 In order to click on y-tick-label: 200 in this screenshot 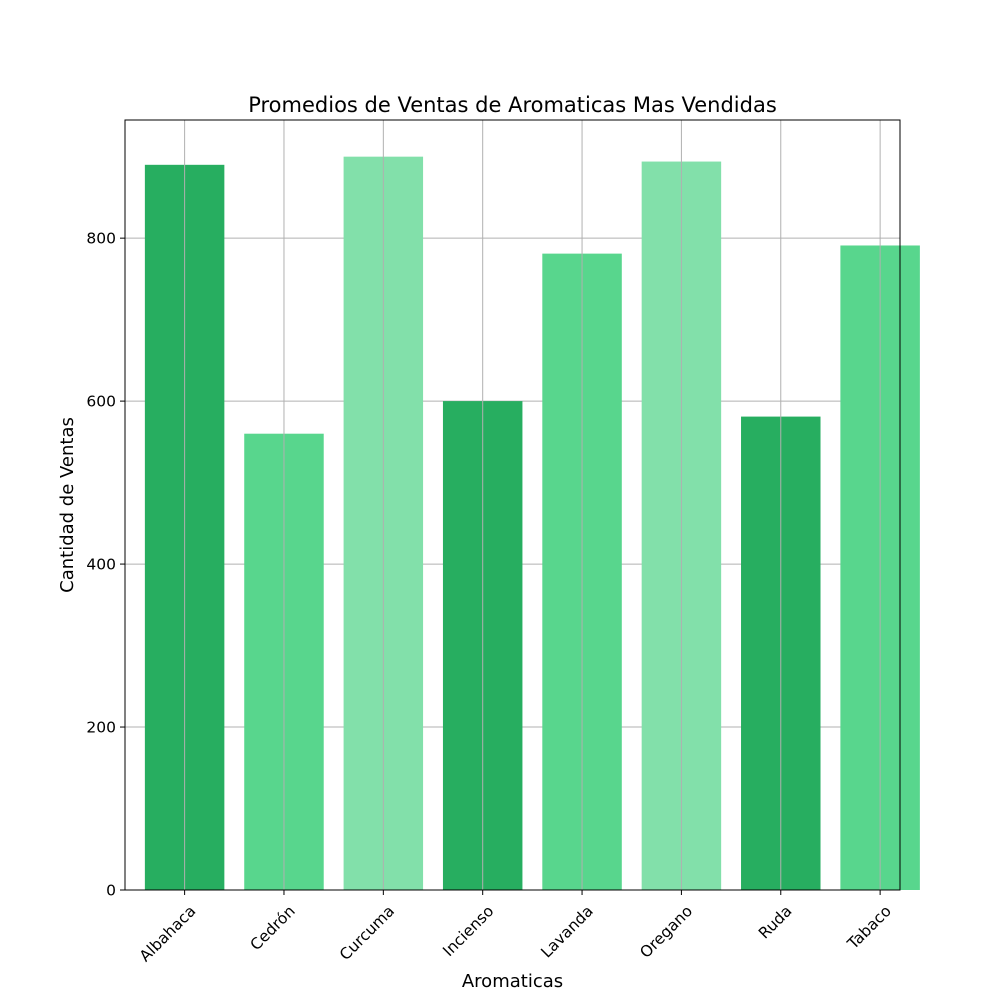, I will do `click(101, 728)`.